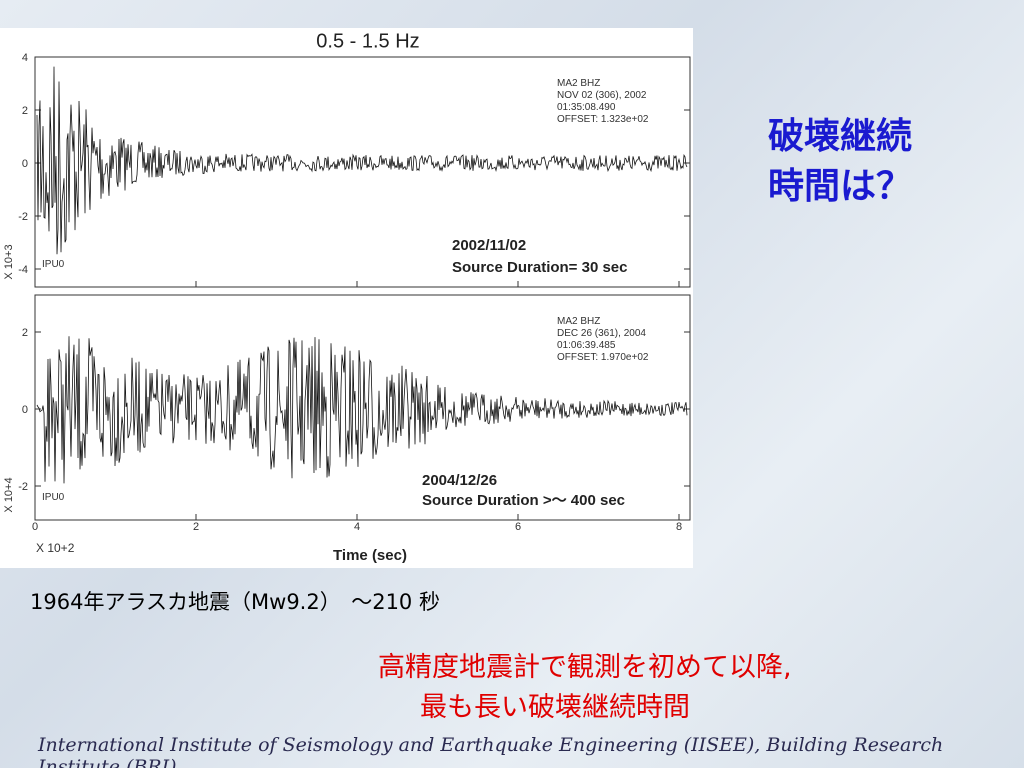 This screenshot has height=768, width=1024. Describe the element at coordinates (840, 136) in the screenshot. I see `question-line: 破壊継続` at that location.